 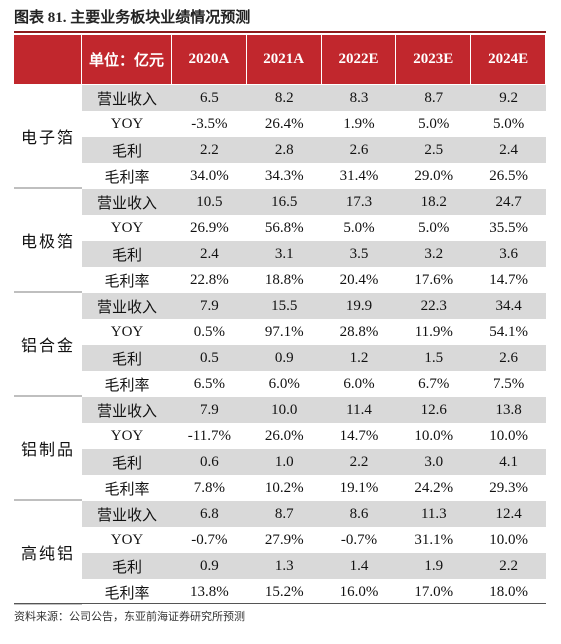 I want to click on value-cell: 24.2%, so click(x=434, y=488).